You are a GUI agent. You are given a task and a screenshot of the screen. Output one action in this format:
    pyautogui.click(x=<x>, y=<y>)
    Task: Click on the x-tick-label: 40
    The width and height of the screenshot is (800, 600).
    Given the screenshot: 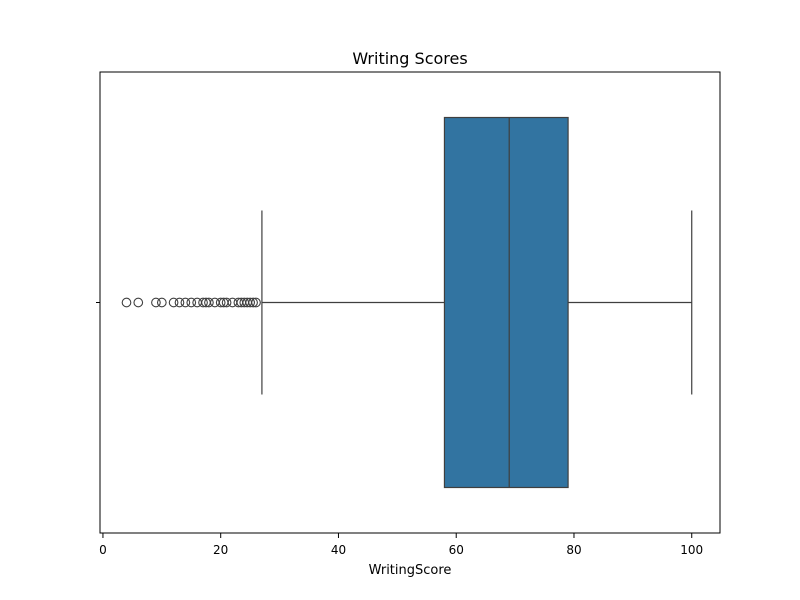 What is the action you would take?
    pyautogui.click(x=338, y=550)
    